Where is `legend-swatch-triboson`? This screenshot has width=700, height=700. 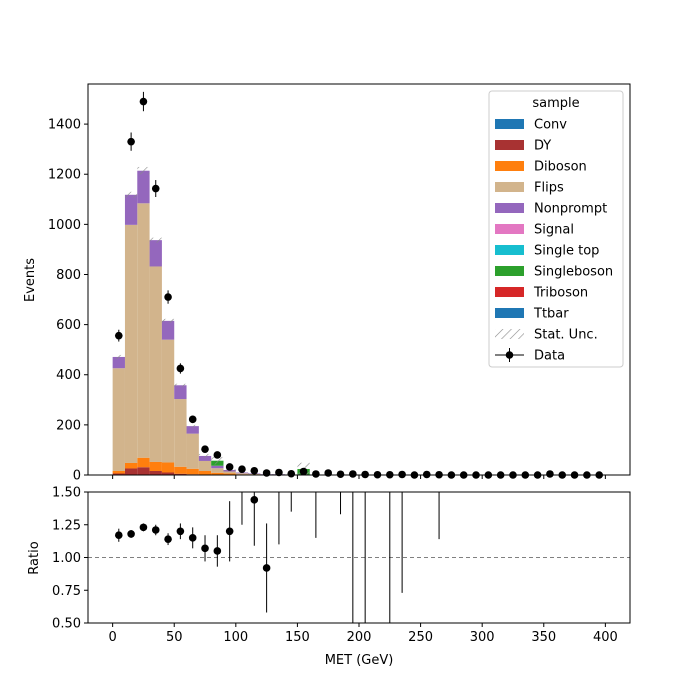
legend-swatch-triboson is located at coordinates (509, 292).